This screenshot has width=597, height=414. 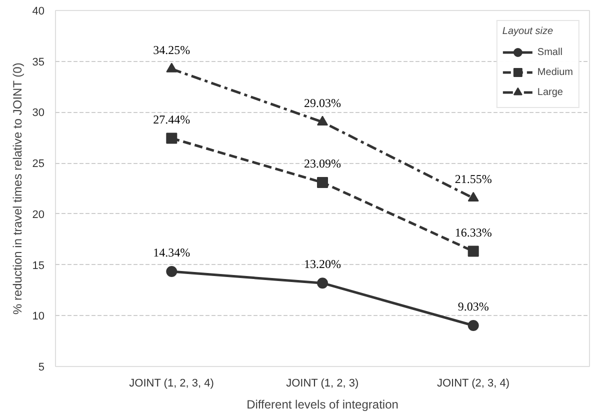 What do you see at coordinates (473, 307) in the screenshot?
I see `data-label: 9.03%` at bounding box center [473, 307].